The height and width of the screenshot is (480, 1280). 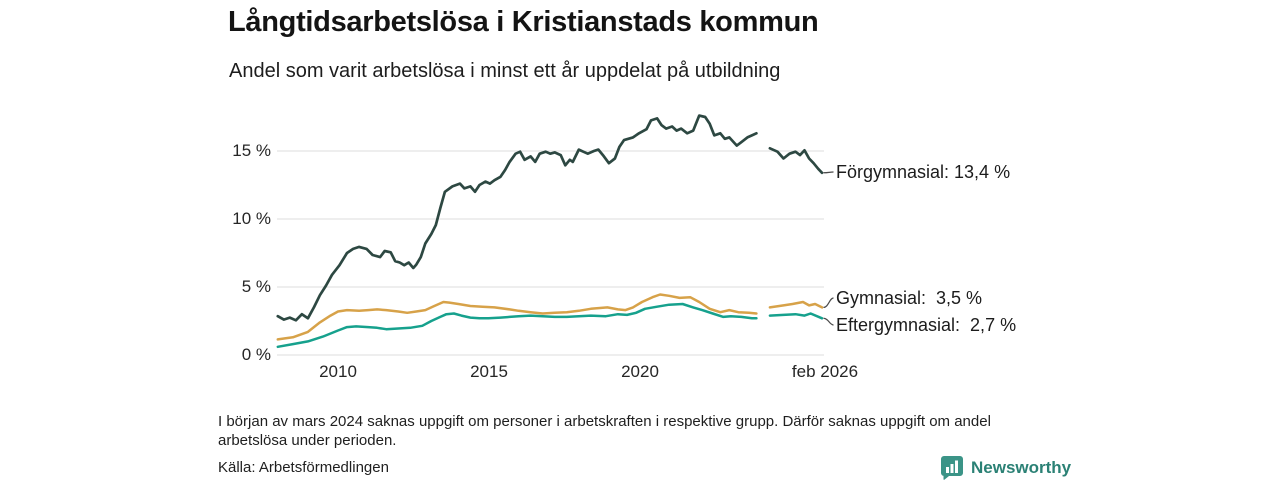 What do you see at coordinates (825, 371) in the screenshot?
I see `x-axis-tick-feb-2026: feb 2026` at bounding box center [825, 371].